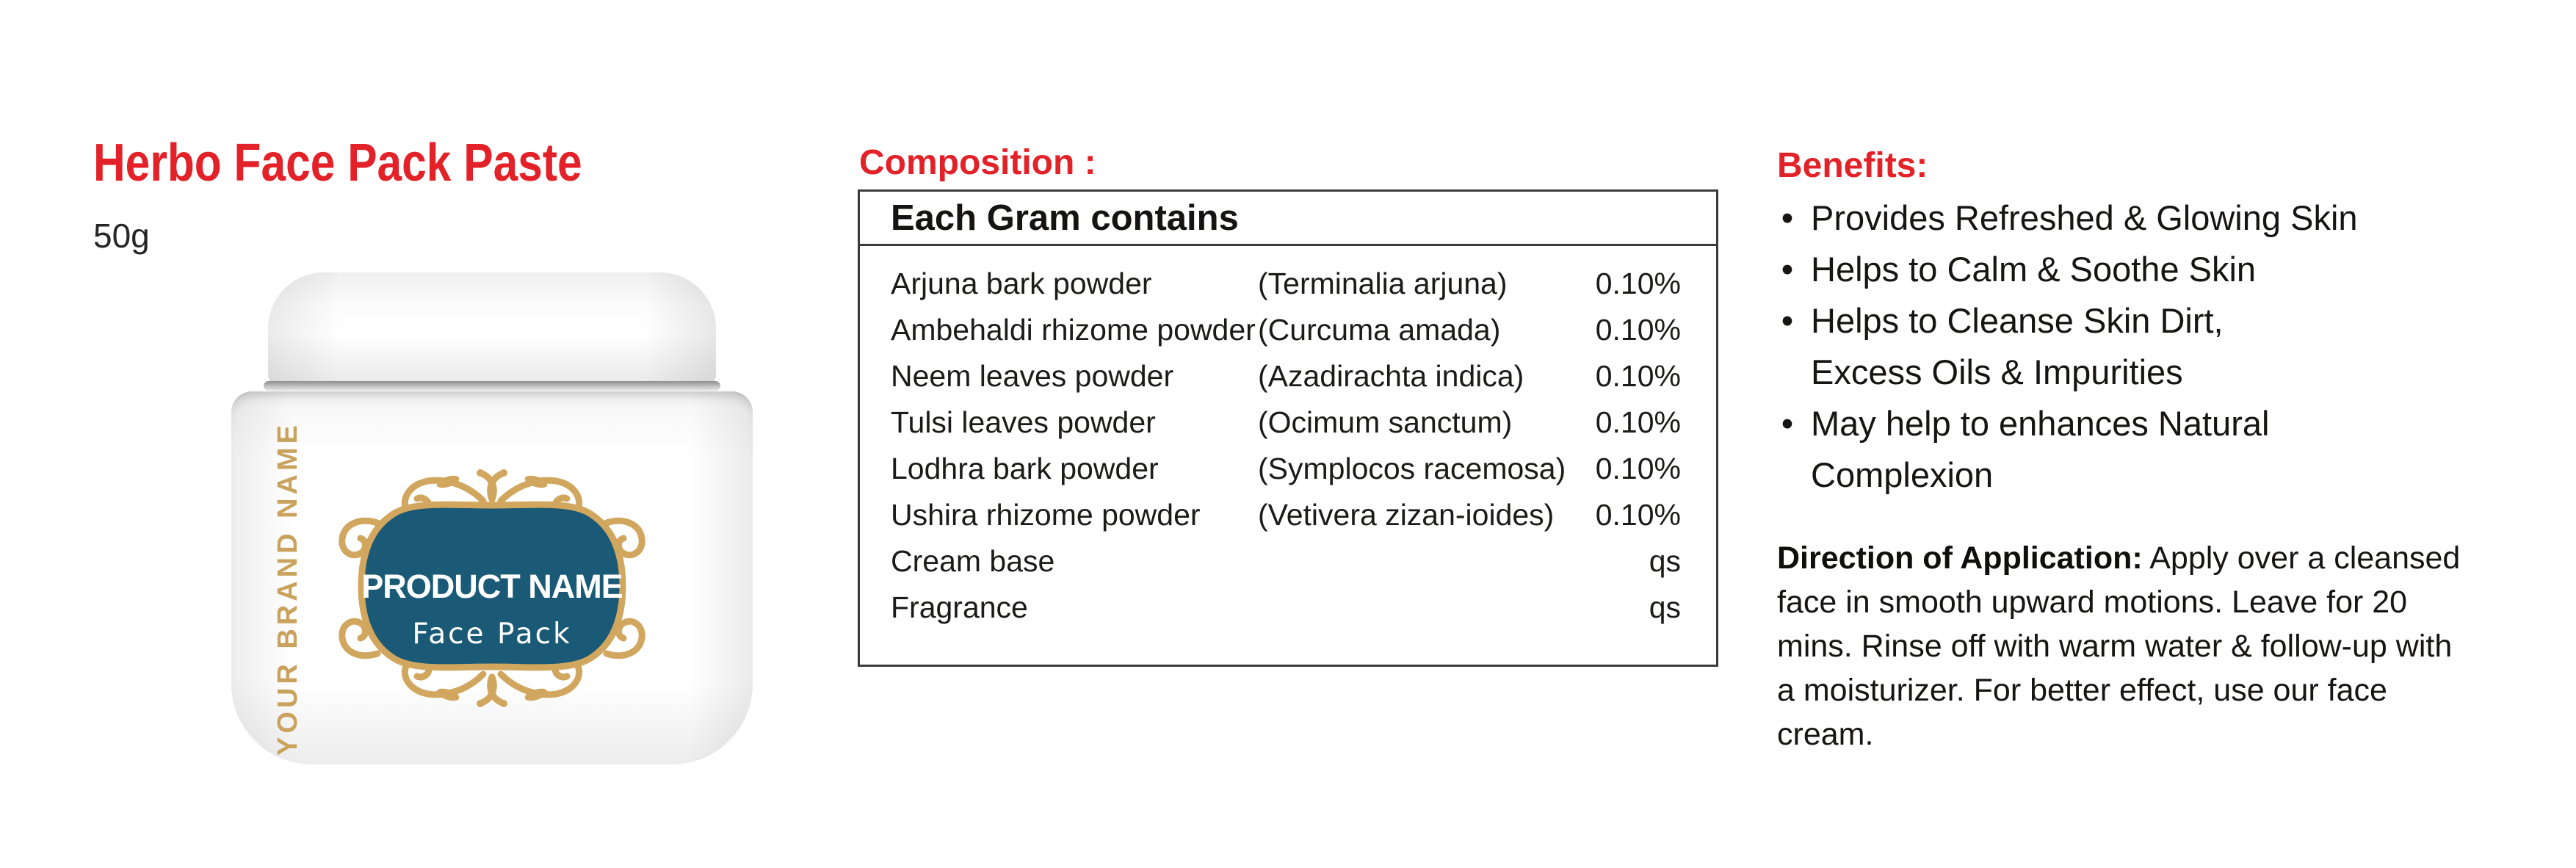 The image size is (2576, 868). I want to click on label-product-name: PRODUCT NAME, so click(492, 586).